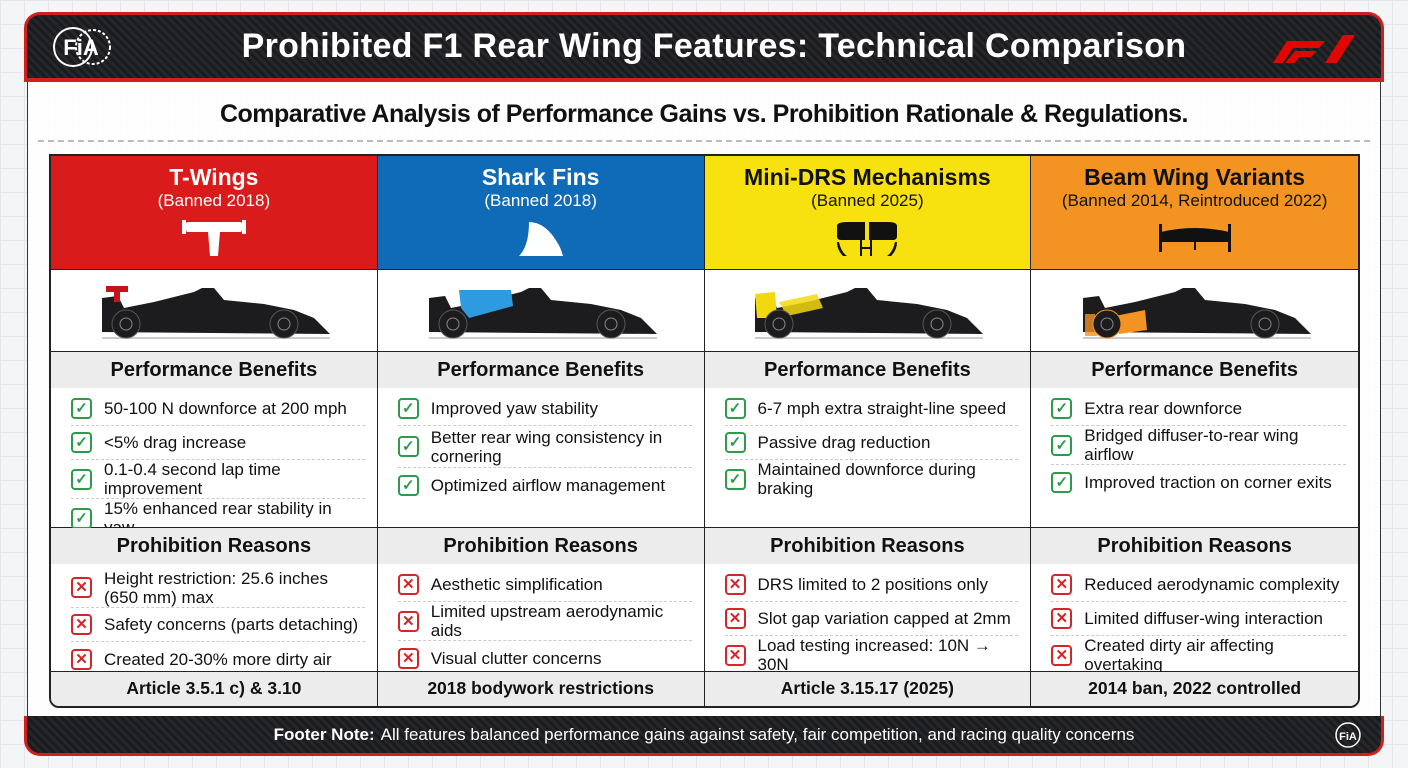 The height and width of the screenshot is (768, 1408). I want to click on benefit-item: ✓ Extra rear downforce, so click(1198, 409).